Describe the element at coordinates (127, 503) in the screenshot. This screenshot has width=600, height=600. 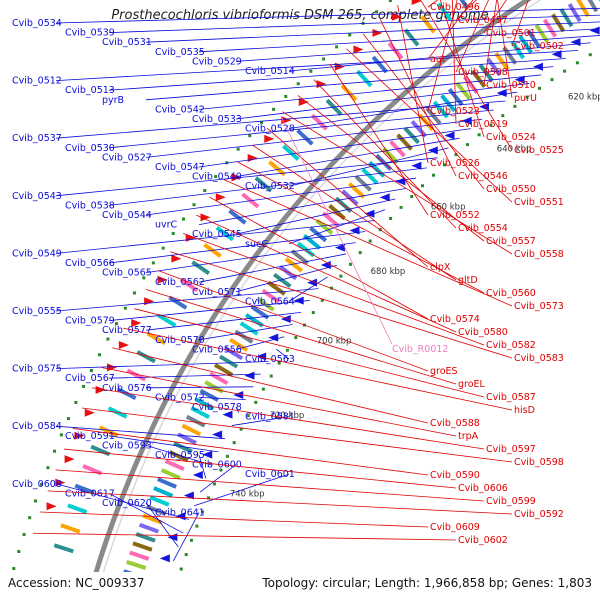
I see `forward-gene-label: Cvib_0620` at that location.